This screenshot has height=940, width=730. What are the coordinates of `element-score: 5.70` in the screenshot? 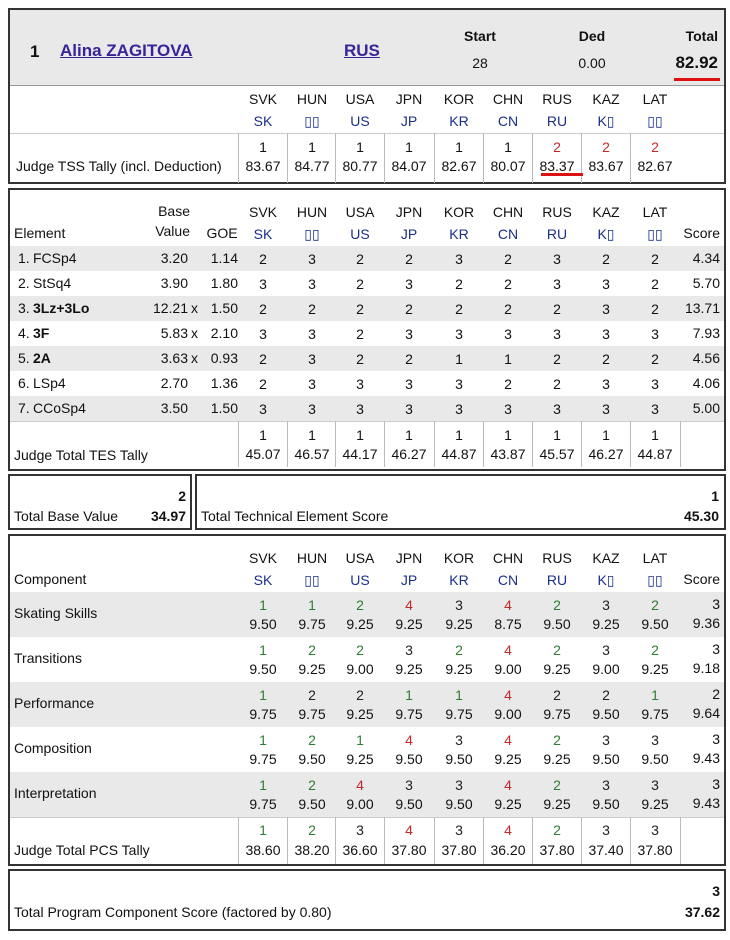 It's located at (706, 283).